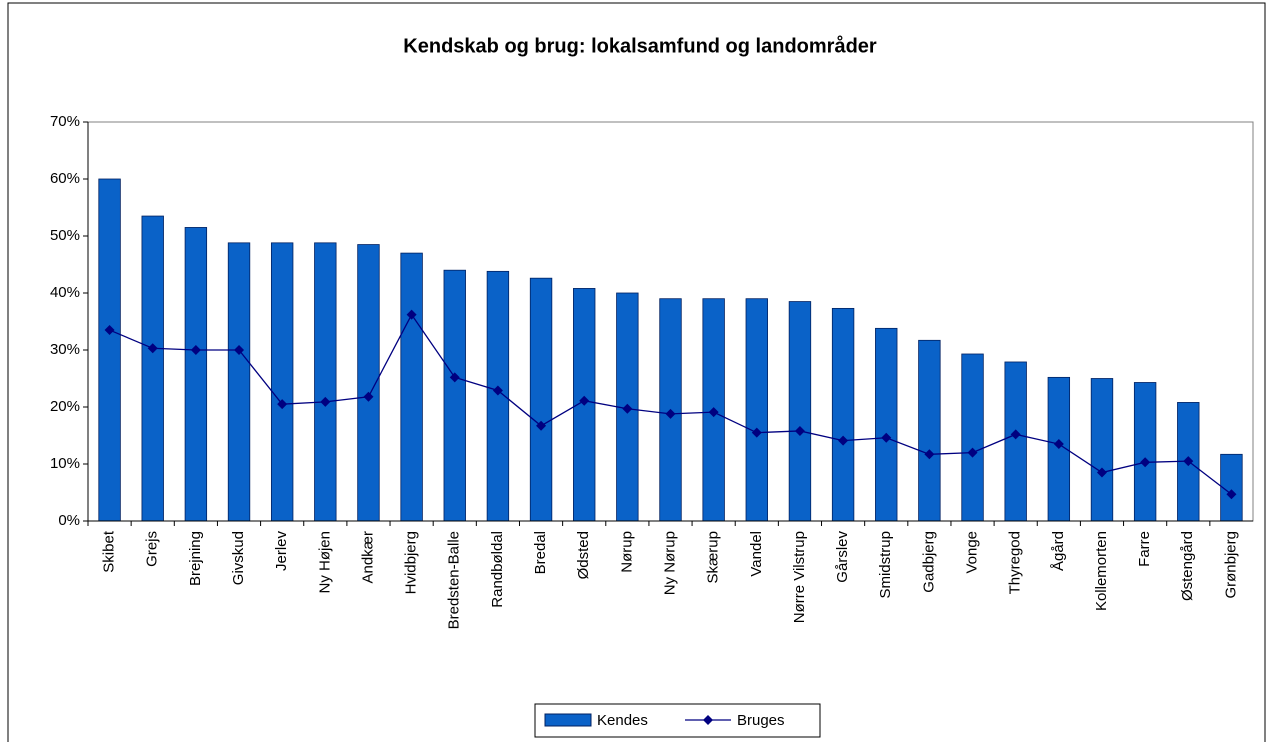 The width and height of the screenshot is (1268, 747). What do you see at coordinates (65, 121) in the screenshot?
I see `y-tick-label: 70%` at bounding box center [65, 121].